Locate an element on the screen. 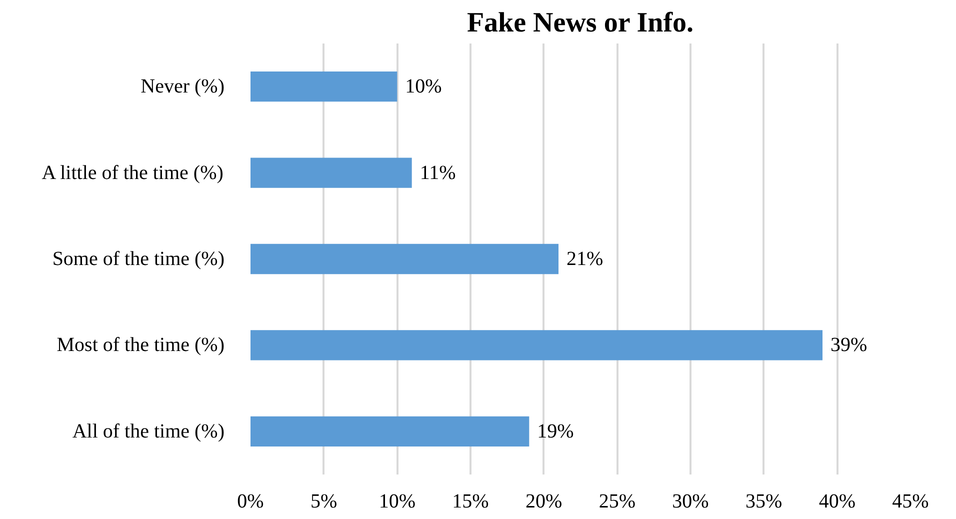  y-tick-label: Most of the time (%) is located at coordinates (140, 345).